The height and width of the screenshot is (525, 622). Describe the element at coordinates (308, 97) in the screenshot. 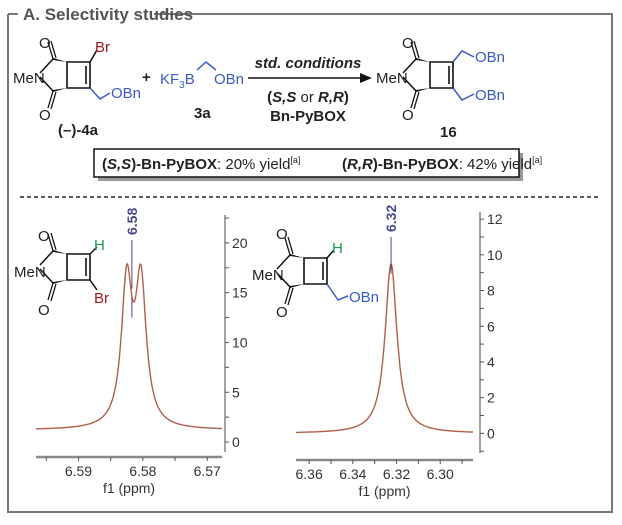

I see `ligand-options-label: (S,S or R,R)` at that location.